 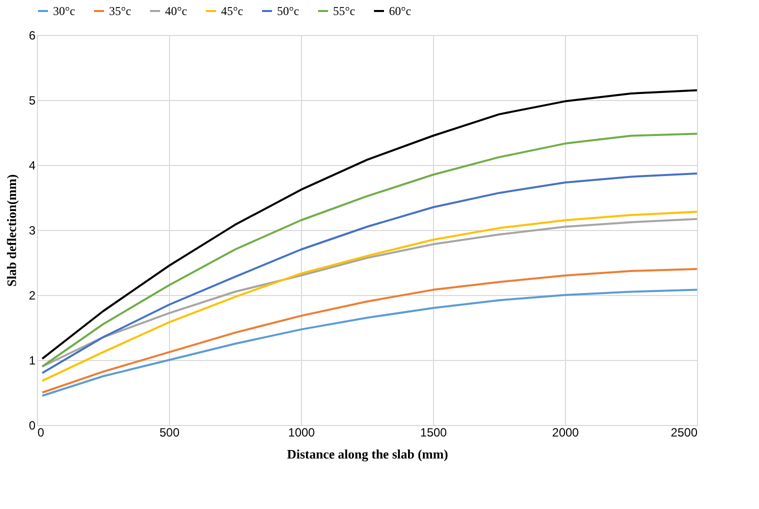 What do you see at coordinates (41, 433) in the screenshot?
I see `x-tick-label: 0` at bounding box center [41, 433].